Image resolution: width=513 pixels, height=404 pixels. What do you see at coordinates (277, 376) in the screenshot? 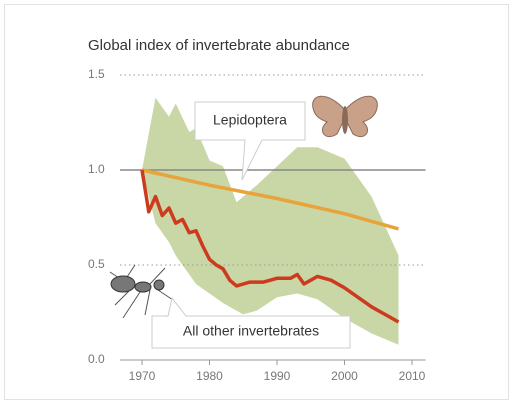
I see `x-tick-label: 1990` at bounding box center [277, 376].